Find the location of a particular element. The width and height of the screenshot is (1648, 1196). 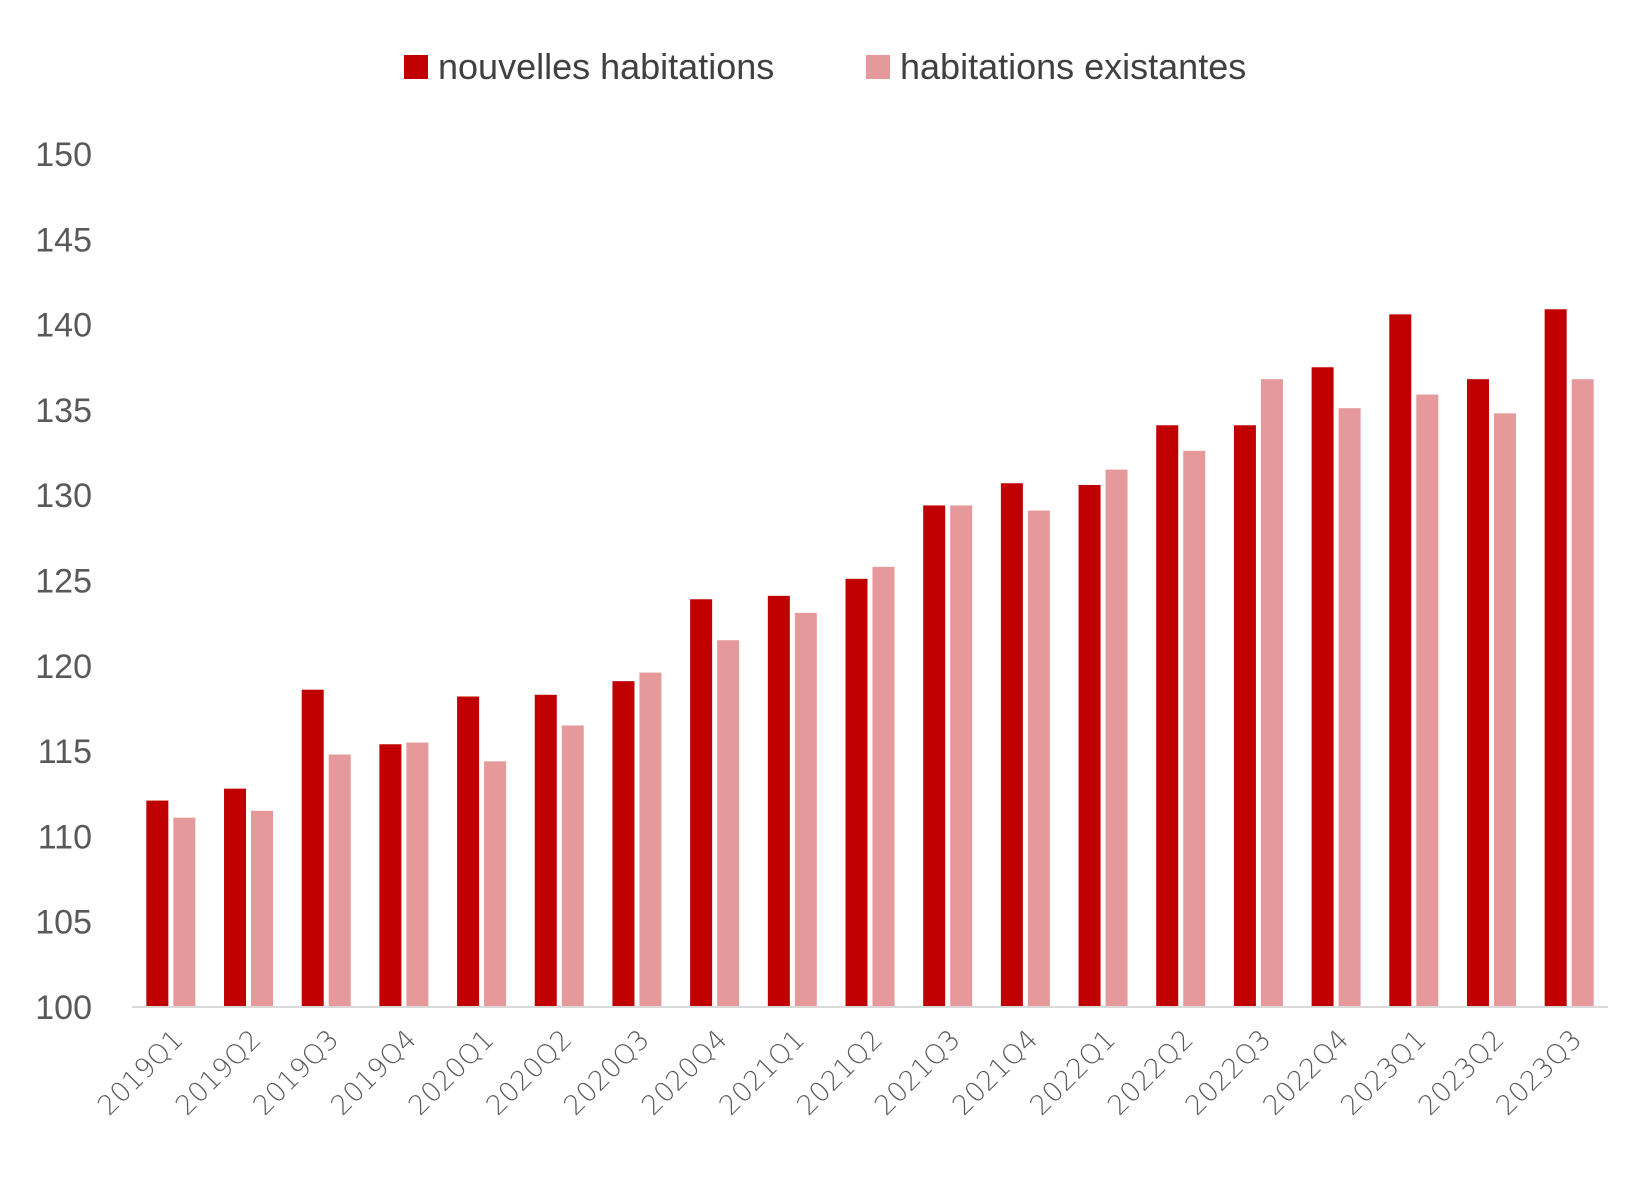

x-tick-label-2019Q2: 2019Q2 is located at coordinates (219, 1073).